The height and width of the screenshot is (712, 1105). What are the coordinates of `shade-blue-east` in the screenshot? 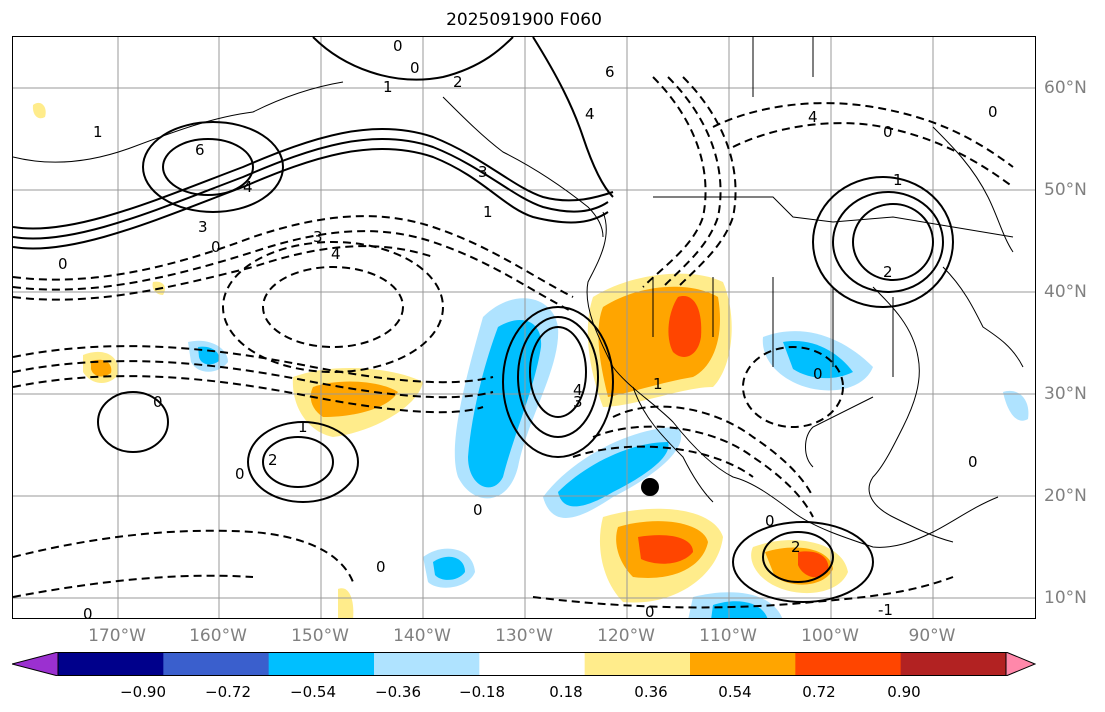 It's located at (1016, 405).